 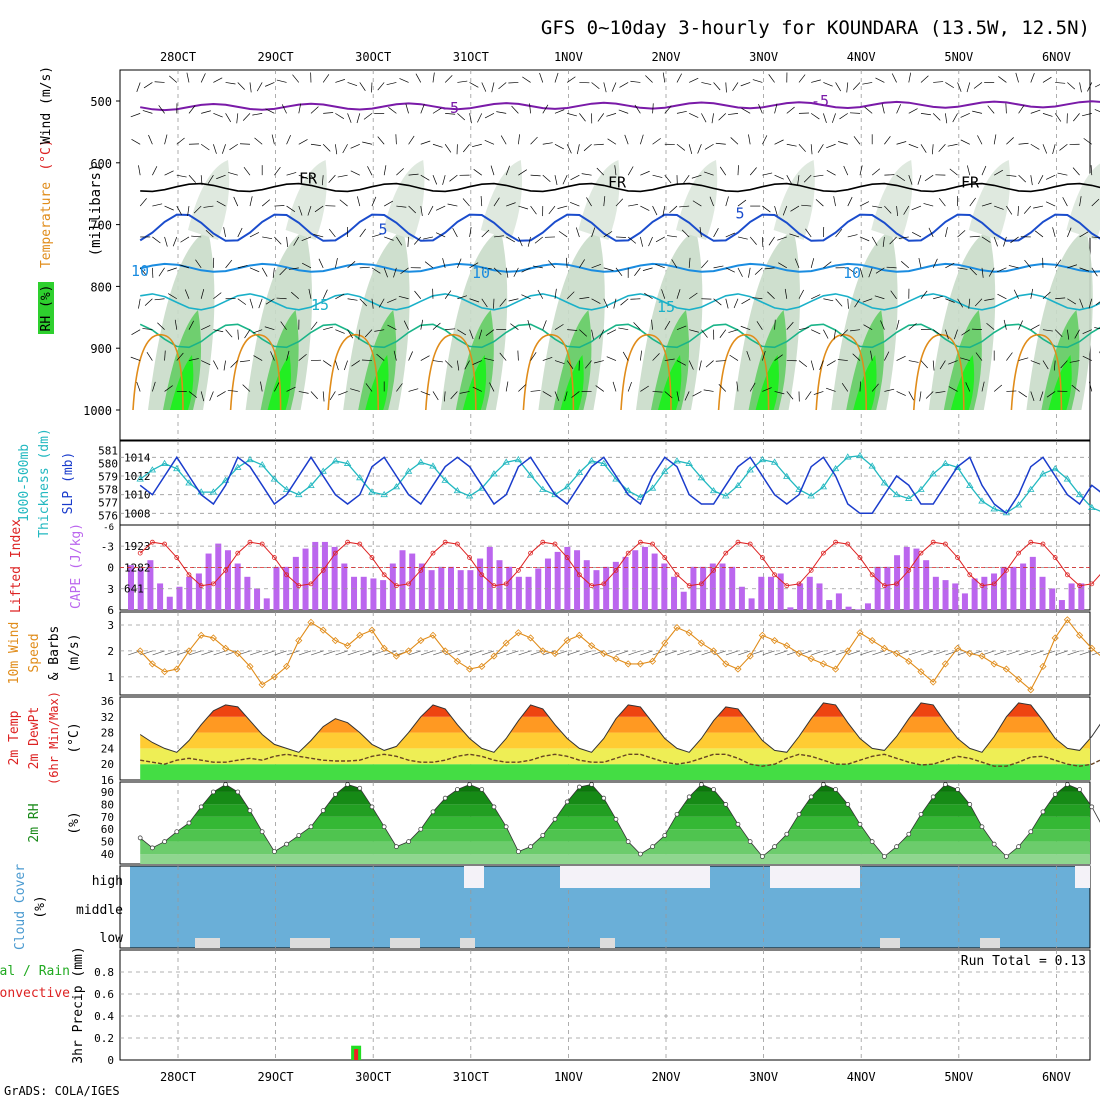 What do you see at coordinates (605, 772) in the screenshot?
I see `temp-band` at bounding box center [605, 772].